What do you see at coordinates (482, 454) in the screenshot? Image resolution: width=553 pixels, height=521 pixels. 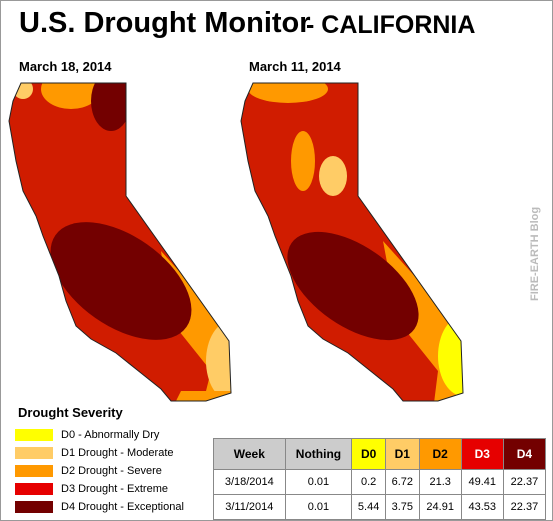 I see `header-cell: D3` at bounding box center [482, 454].